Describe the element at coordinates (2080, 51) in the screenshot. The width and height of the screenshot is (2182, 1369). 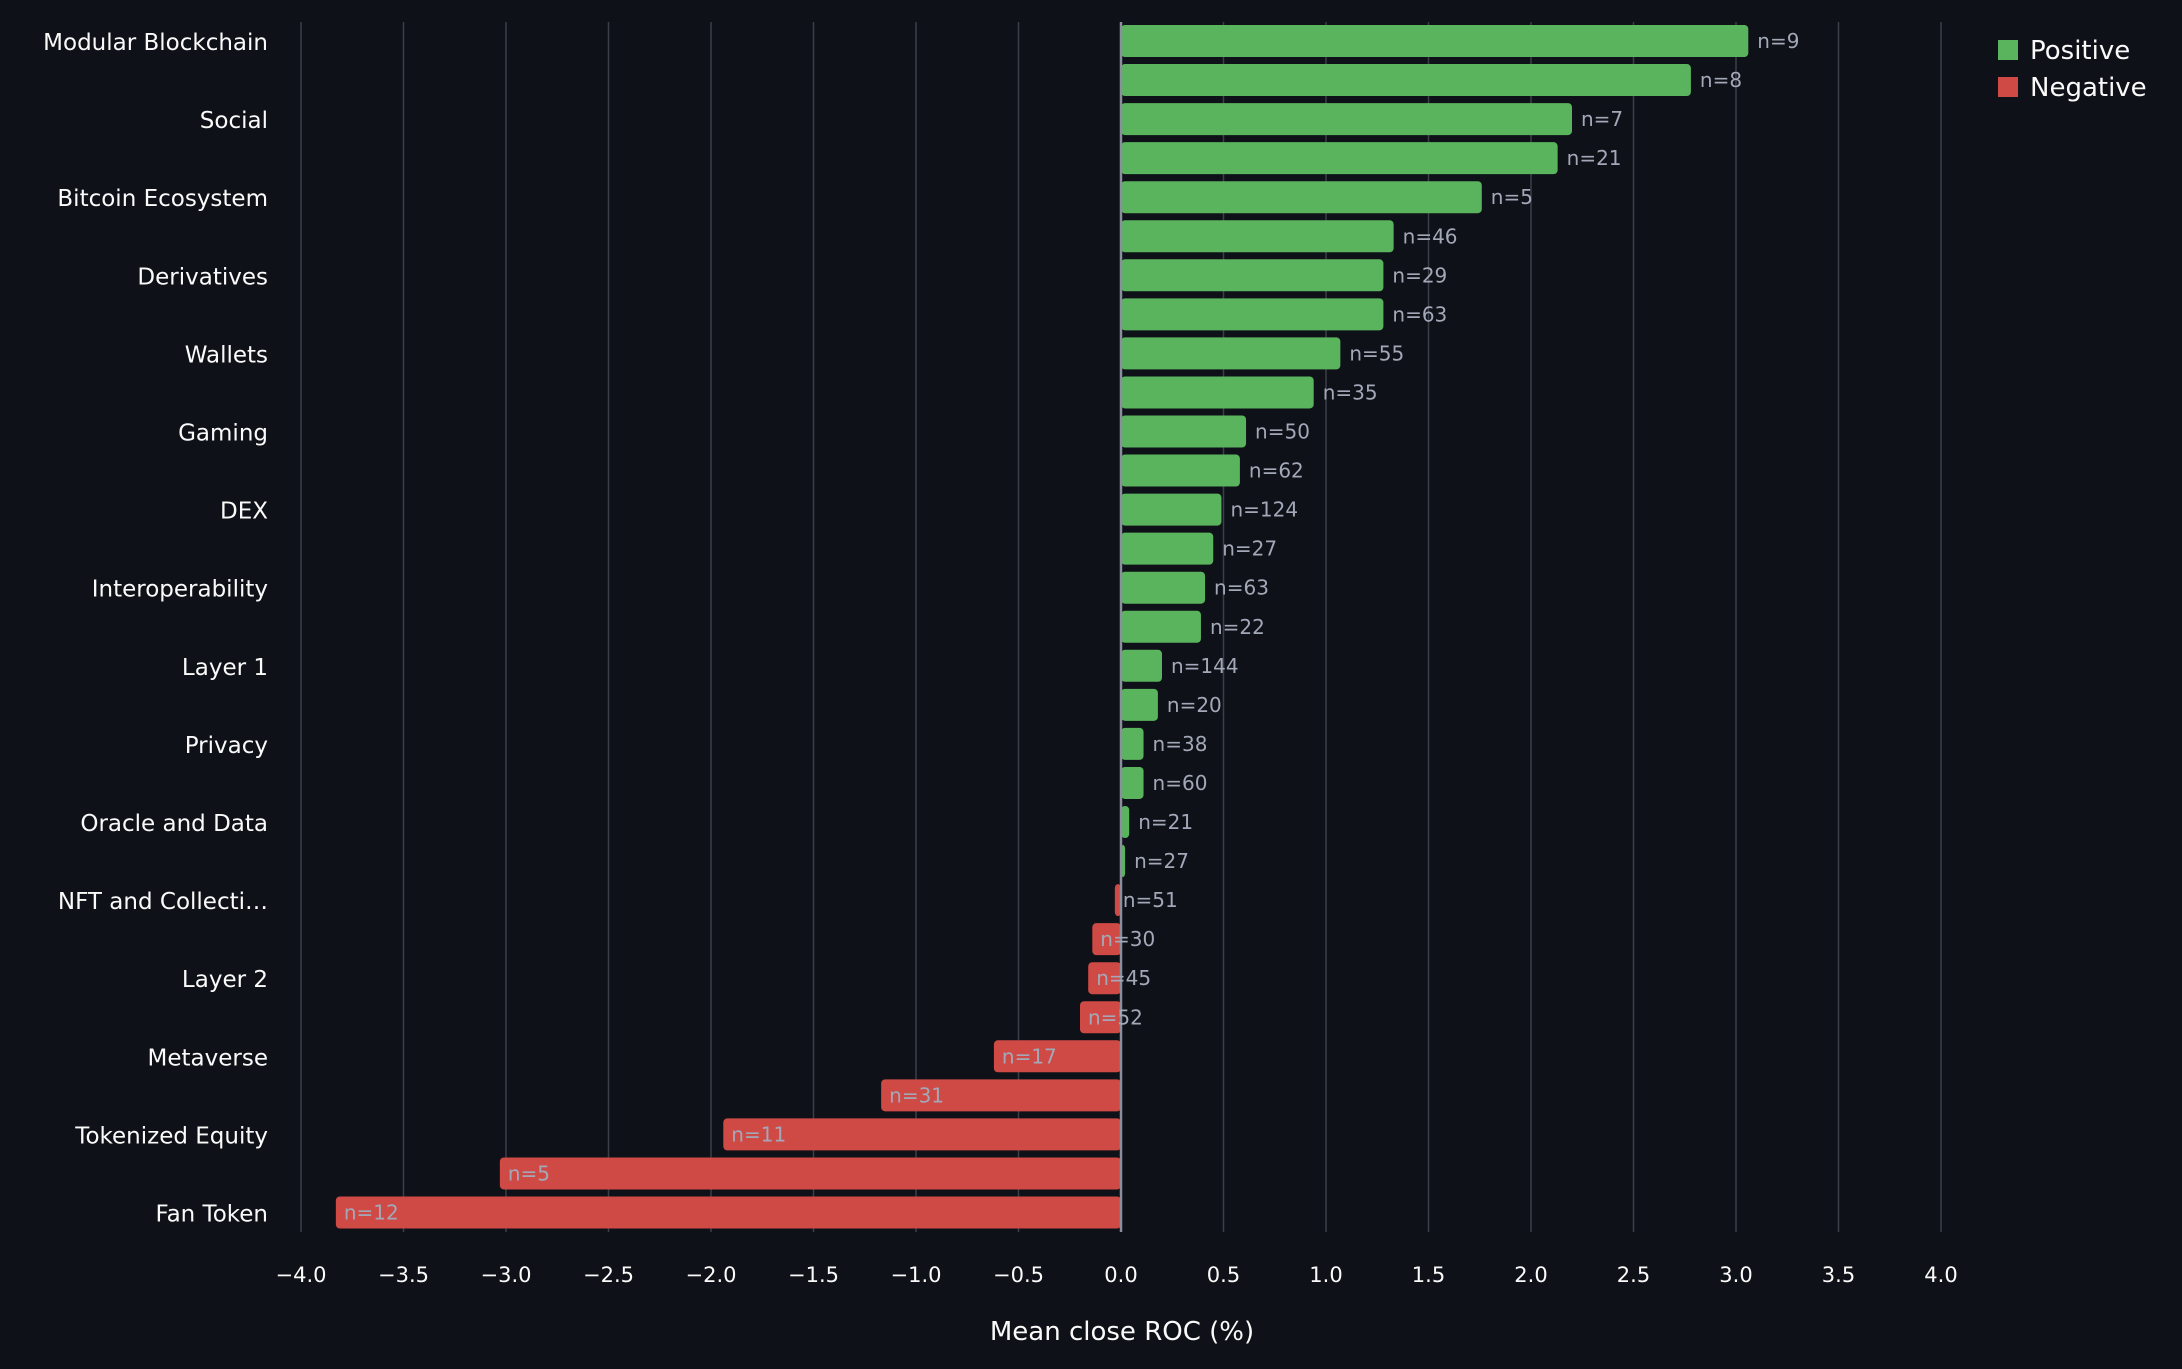
I see `legend-label: Positive` at that location.